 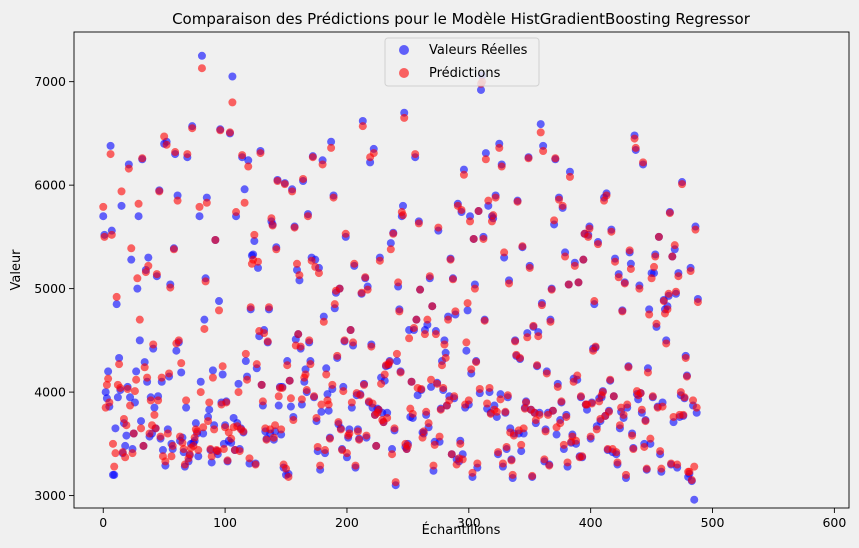 What do you see at coordinates (50, 81) in the screenshot?
I see `y-tick-label: 7000` at bounding box center [50, 81].